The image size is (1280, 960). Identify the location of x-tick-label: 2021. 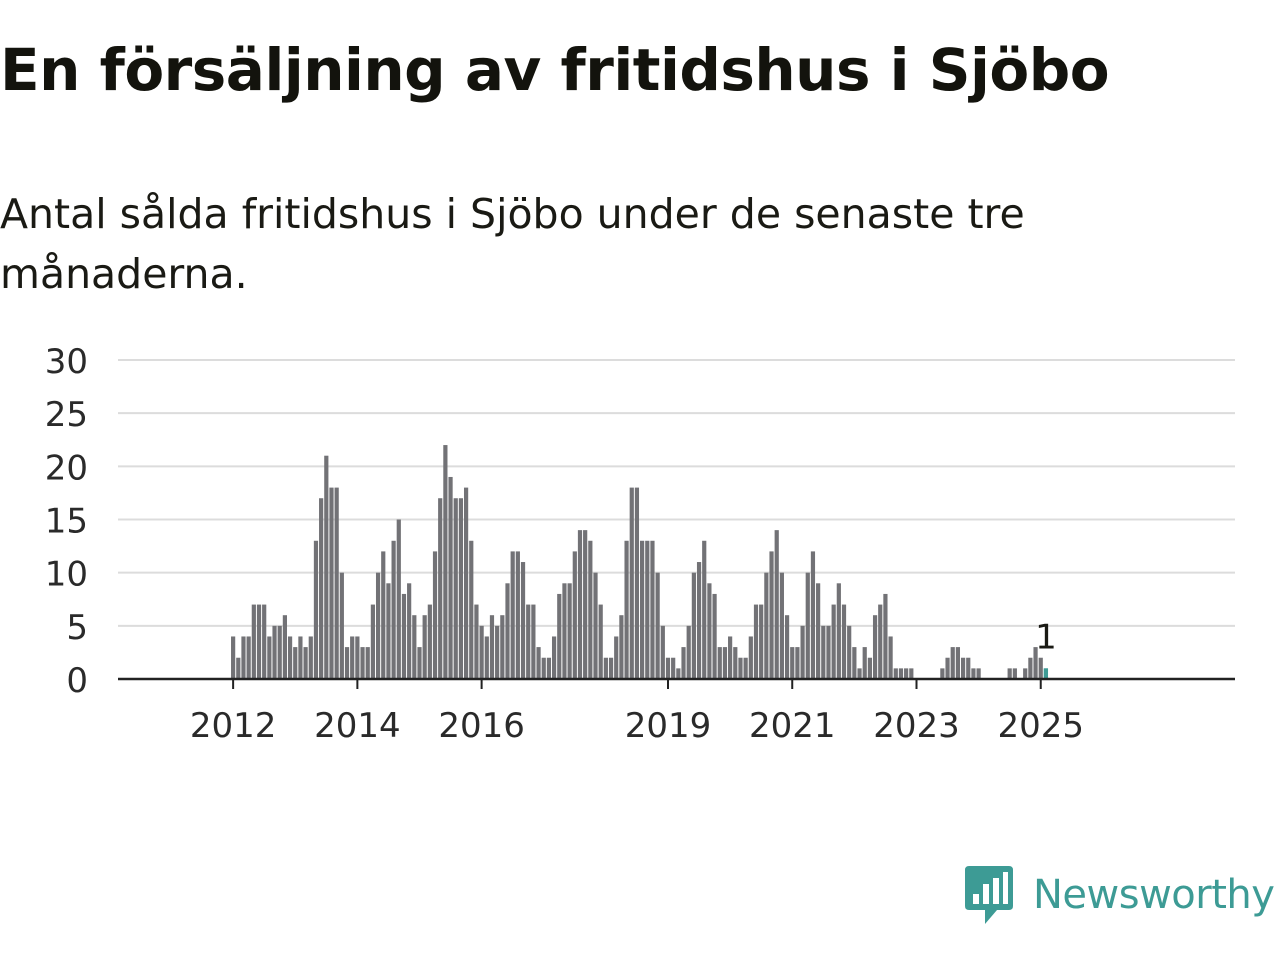
(792, 726).